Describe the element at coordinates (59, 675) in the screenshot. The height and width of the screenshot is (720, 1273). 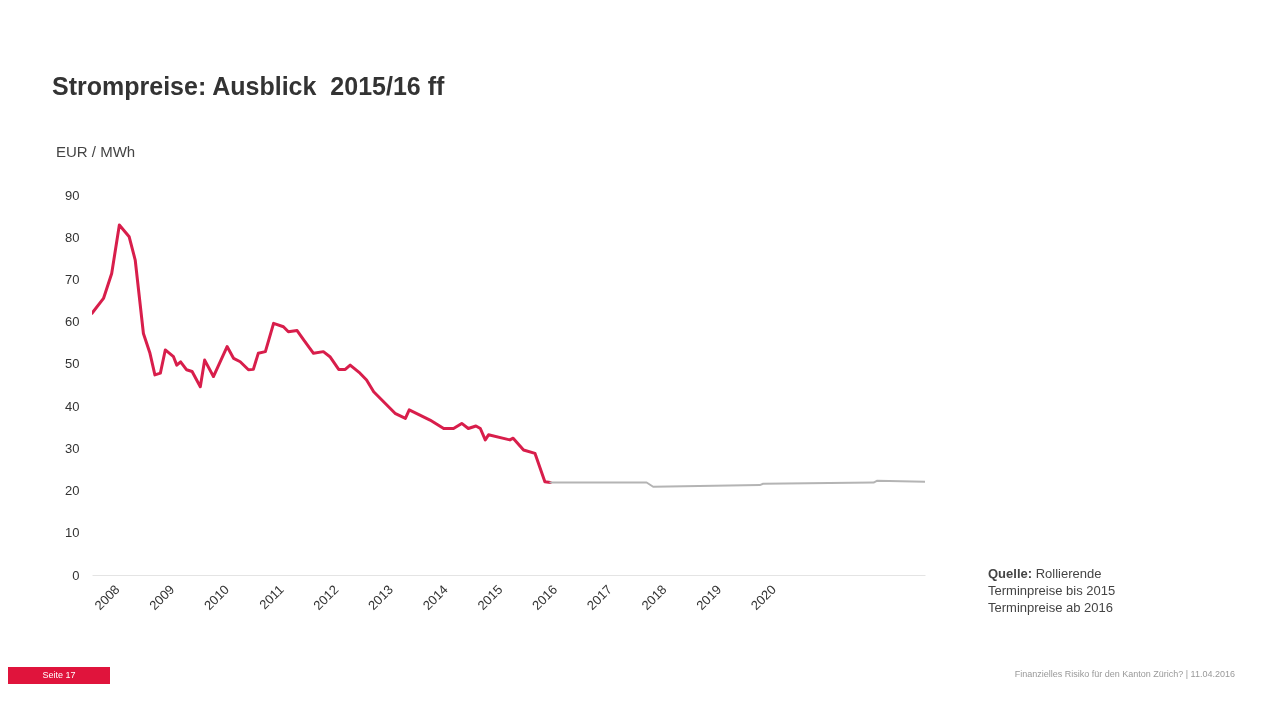
I see `text: Seite 17` at that location.